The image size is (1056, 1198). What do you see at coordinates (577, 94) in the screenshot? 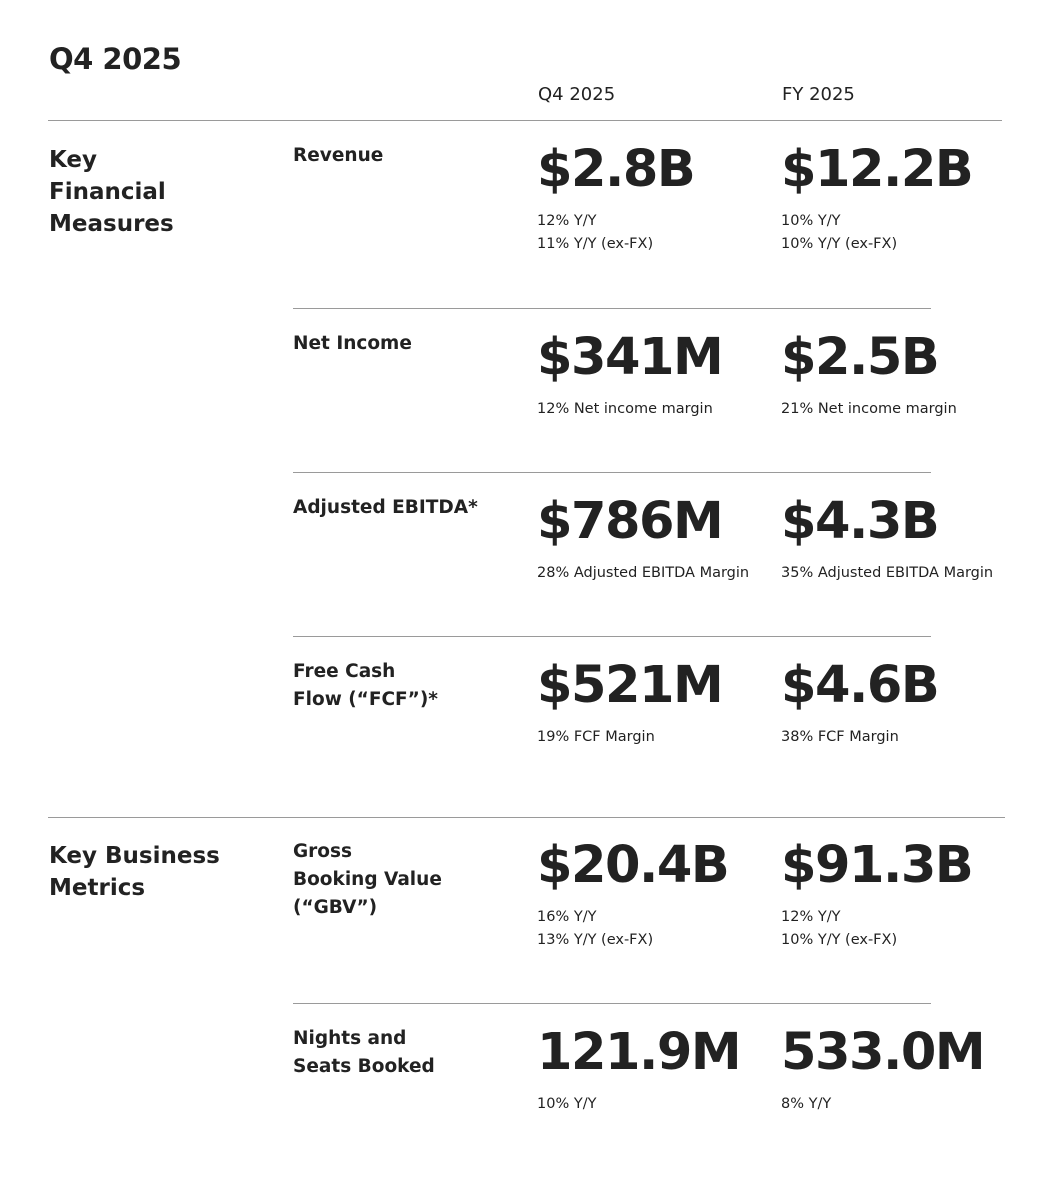
I see `column-header-q4: Q4 2025` at bounding box center [577, 94].